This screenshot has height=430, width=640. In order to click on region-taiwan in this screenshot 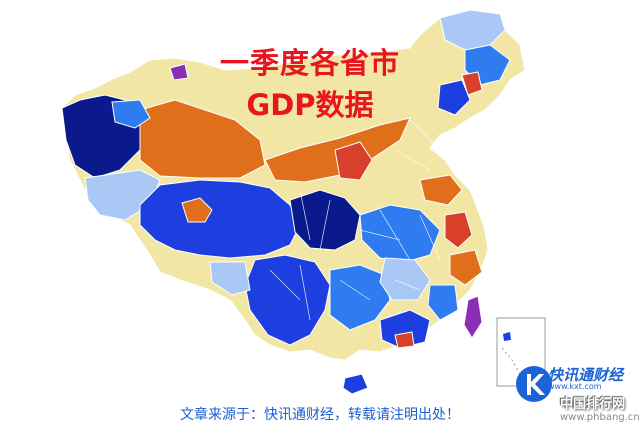, I will do `click(473, 317)`.